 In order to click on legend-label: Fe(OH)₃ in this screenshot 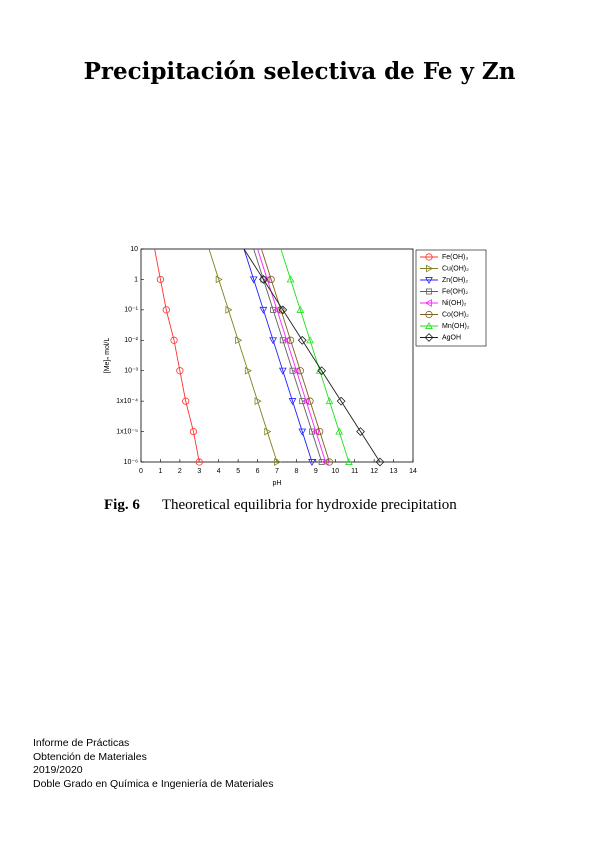, I will do `click(455, 257)`.